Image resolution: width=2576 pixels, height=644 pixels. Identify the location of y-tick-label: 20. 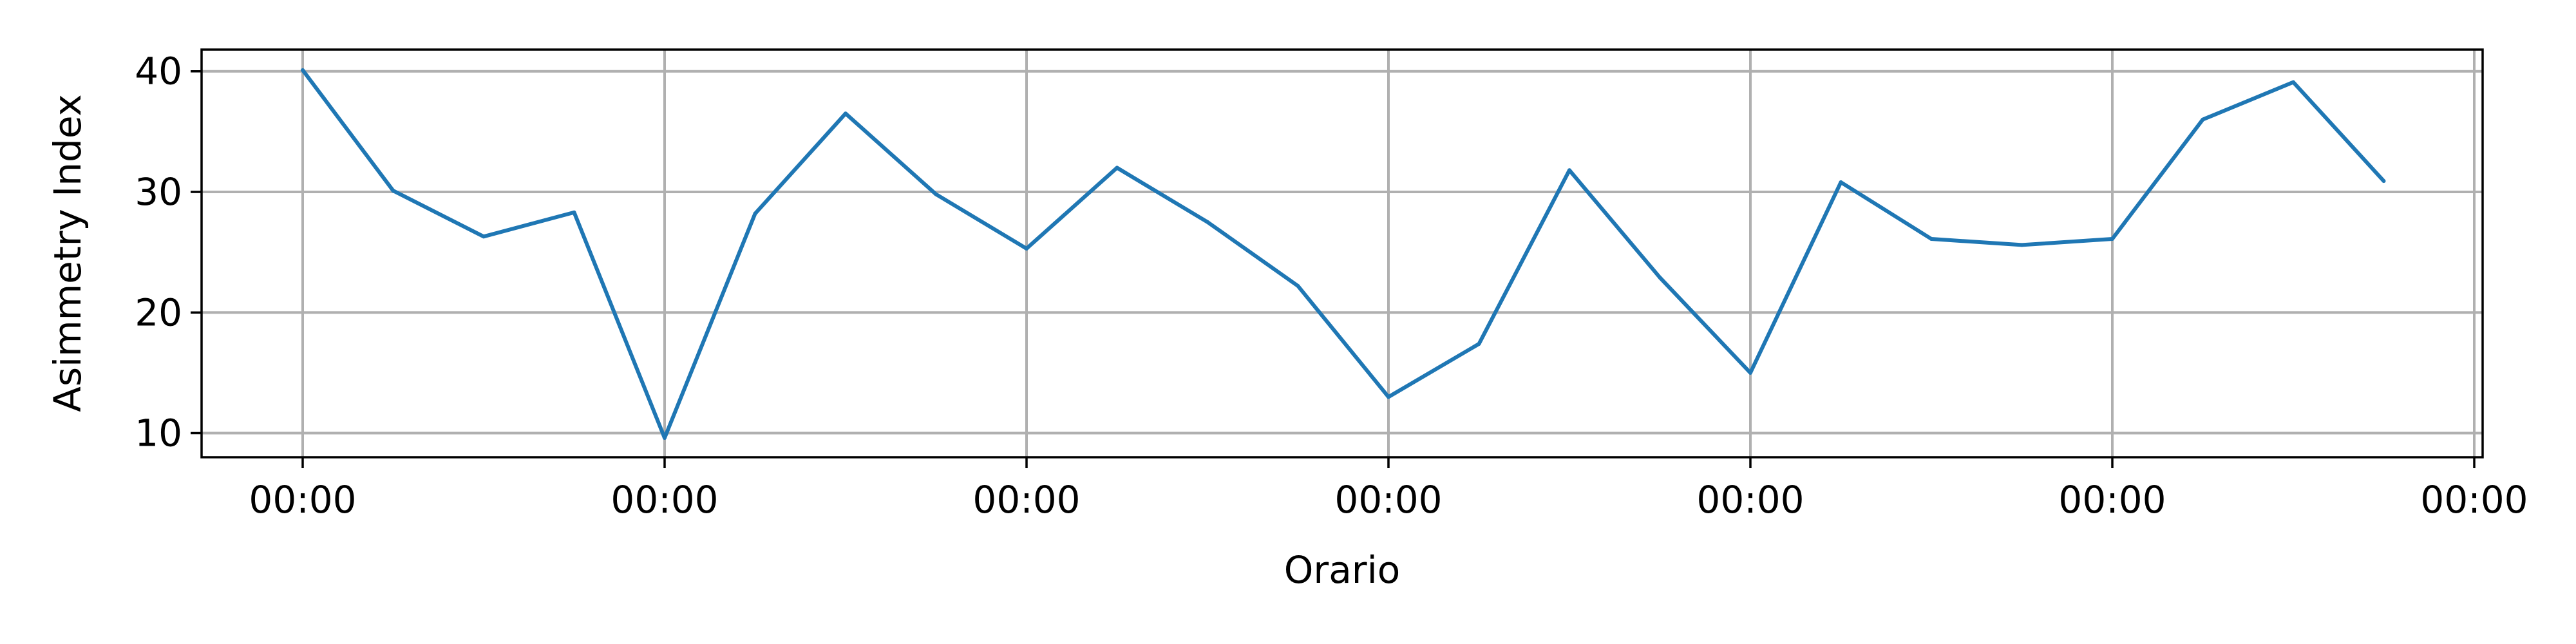
(159, 312).